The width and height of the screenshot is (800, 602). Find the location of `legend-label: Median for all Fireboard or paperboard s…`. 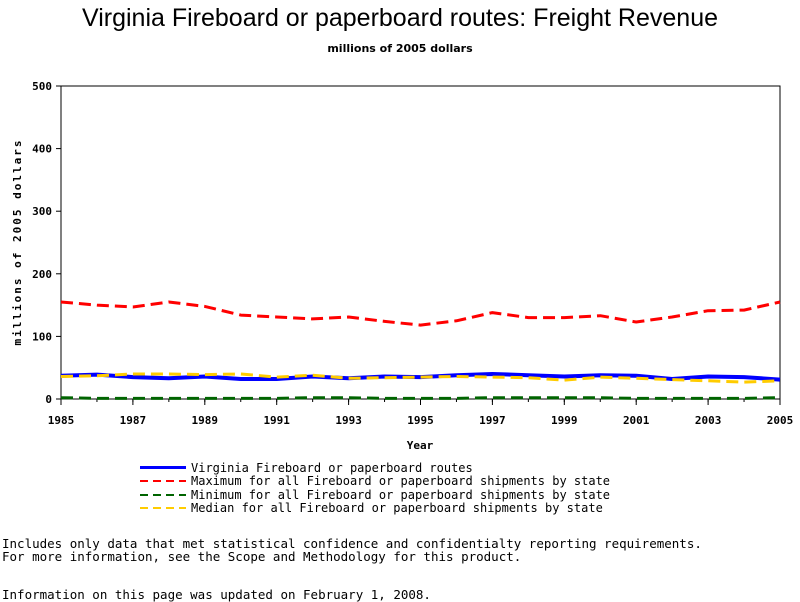

legend-label: Median for all Fireboard or paperboard s… is located at coordinates (397, 508).